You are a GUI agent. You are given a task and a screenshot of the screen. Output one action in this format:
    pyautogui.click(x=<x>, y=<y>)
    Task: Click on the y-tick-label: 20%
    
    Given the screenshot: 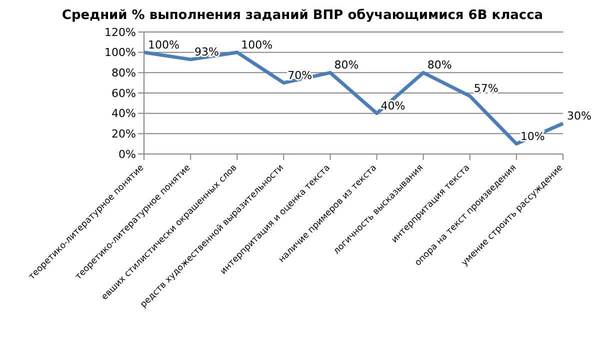 What is the action you would take?
    pyautogui.click(x=124, y=134)
    